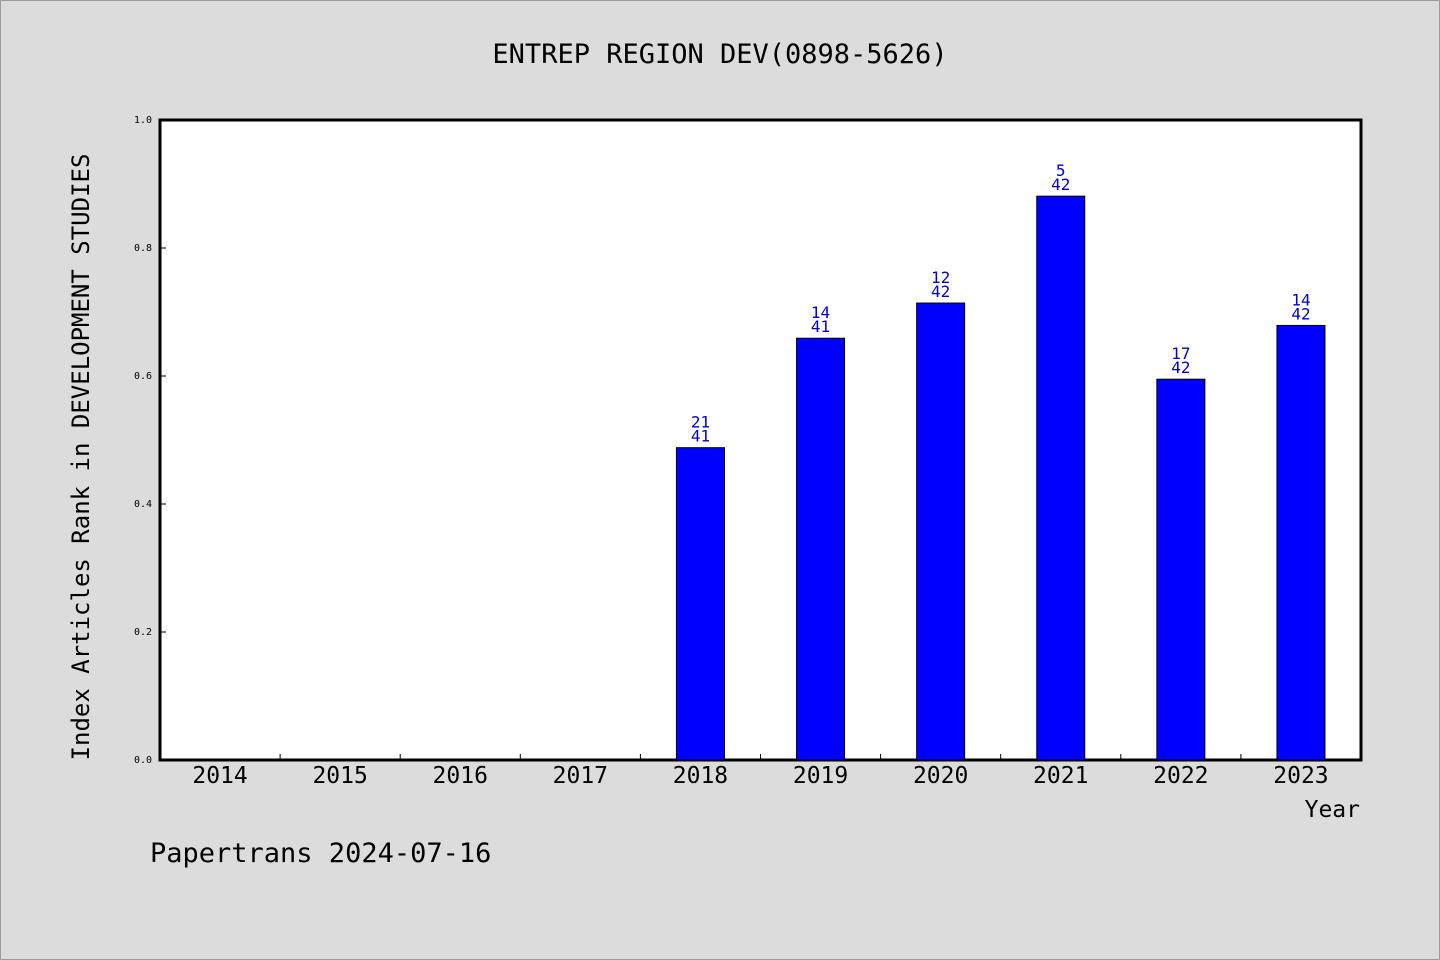 The width and height of the screenshot is (1440, 960). What do you see at coordinates (150, 440) in the screenshot?
I see `y-axis: 0.0 0.2 0.4 0.6 0.8 1.0` at bounding box center [150, 440].